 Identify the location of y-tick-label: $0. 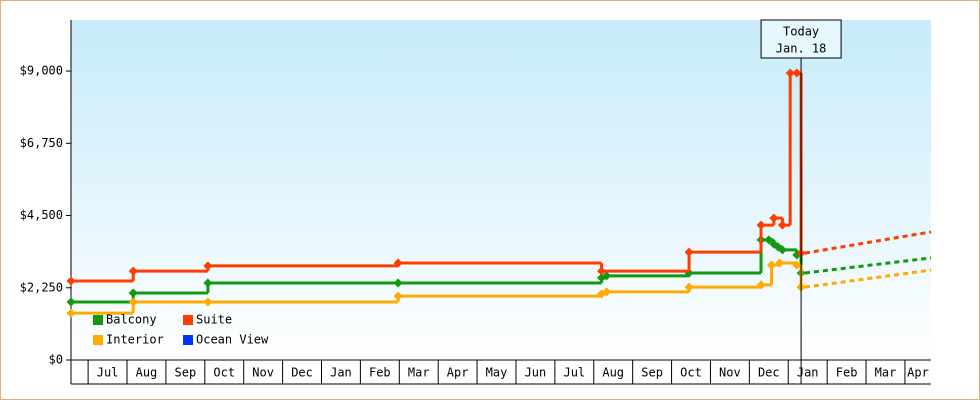
(56, 360).